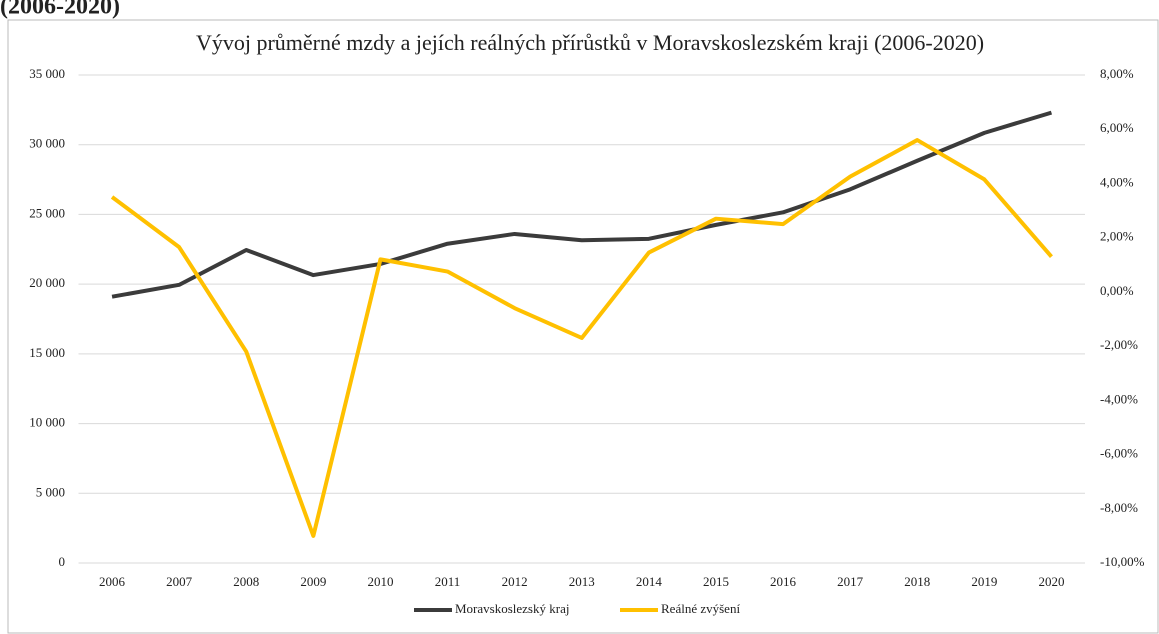 This screenshot has width=1159, height=634. What do you see at coordinates (50, 491) in the screenshot?
I see `y-tick-label: 5 000` at bounding box center [50, 491].